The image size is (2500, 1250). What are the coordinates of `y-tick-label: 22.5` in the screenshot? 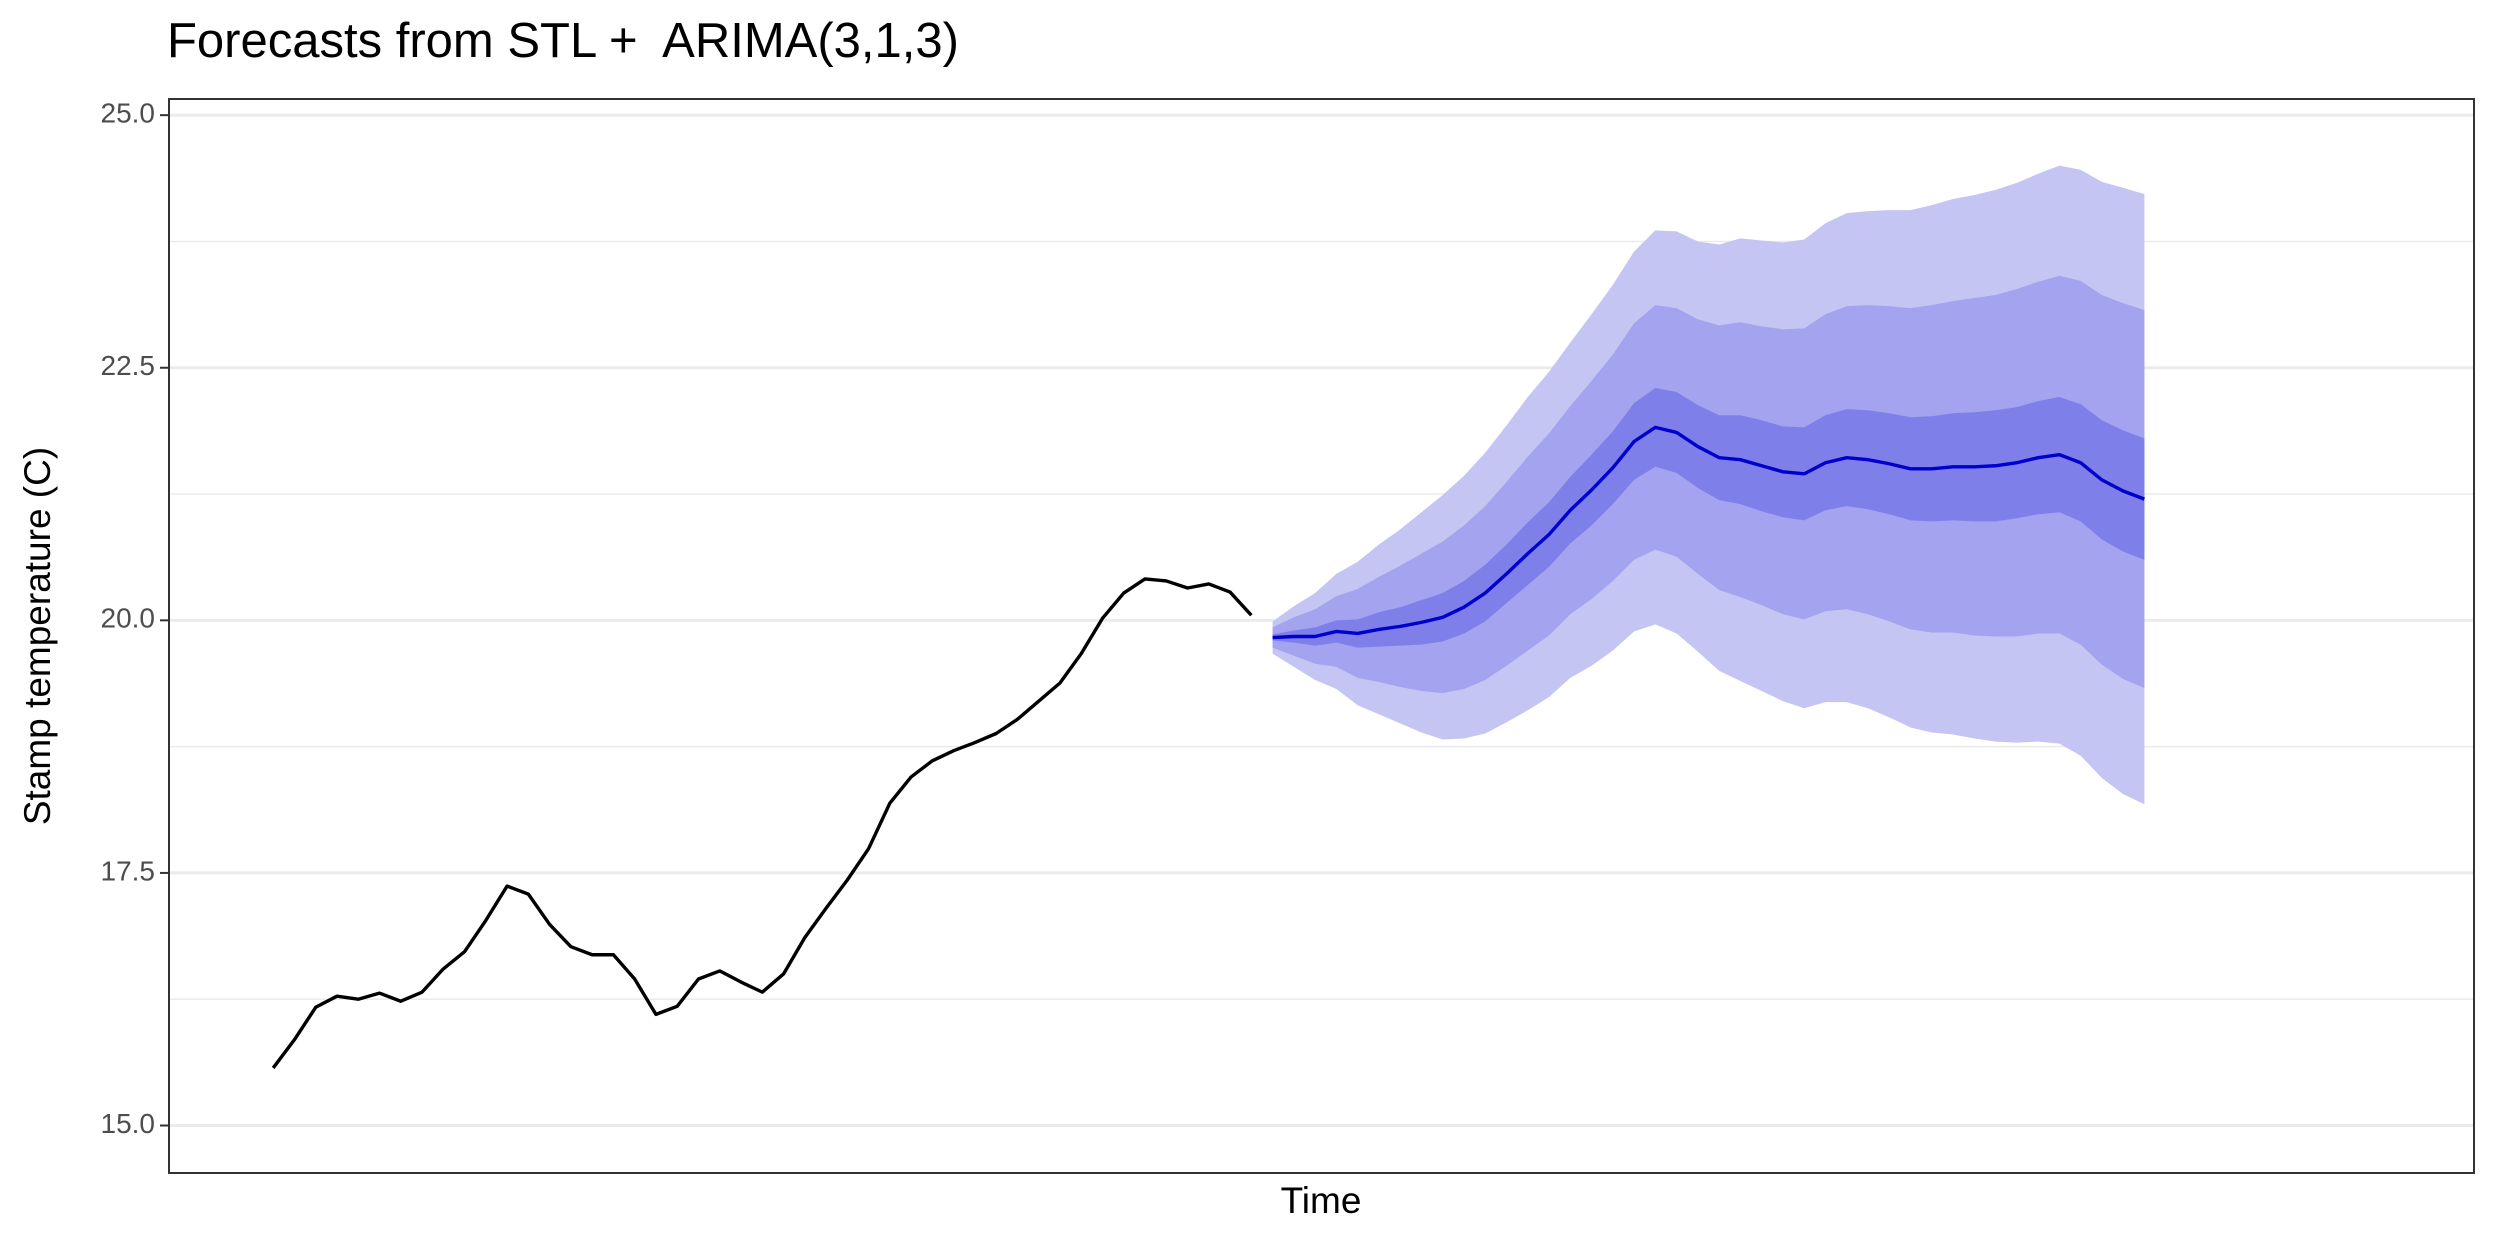 It's located at (128, 365).